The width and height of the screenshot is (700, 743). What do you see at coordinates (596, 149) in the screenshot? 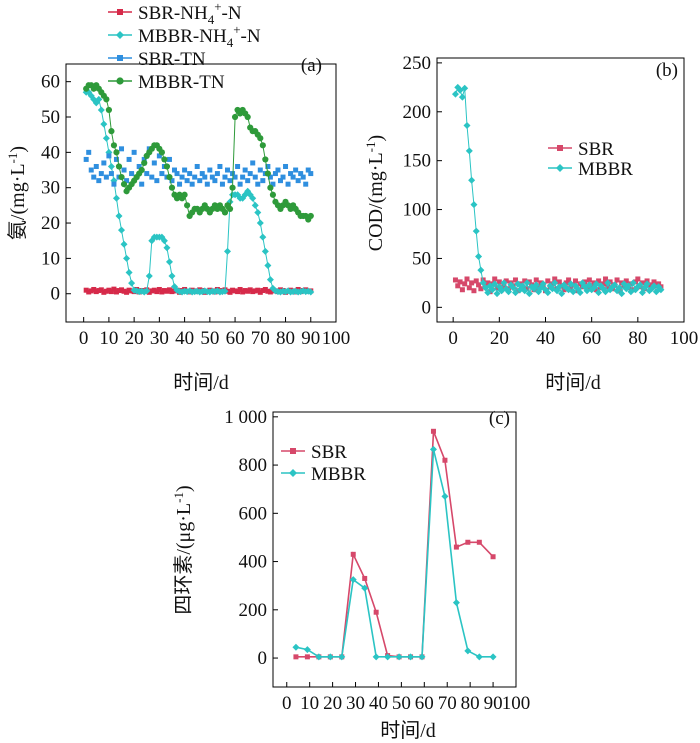
I see `legend-label: SBR` at bounding box center [596, 149].